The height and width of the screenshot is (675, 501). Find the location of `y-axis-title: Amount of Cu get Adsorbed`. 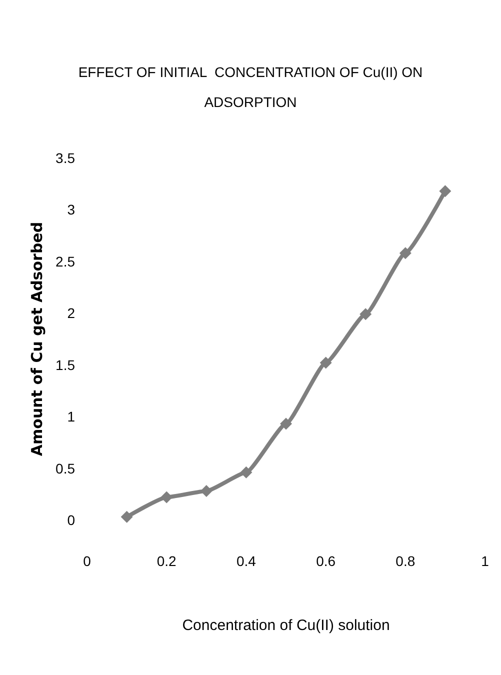

y-axis-title: Amount of Cu get Adsorbed is located at coordinates (37, 339).